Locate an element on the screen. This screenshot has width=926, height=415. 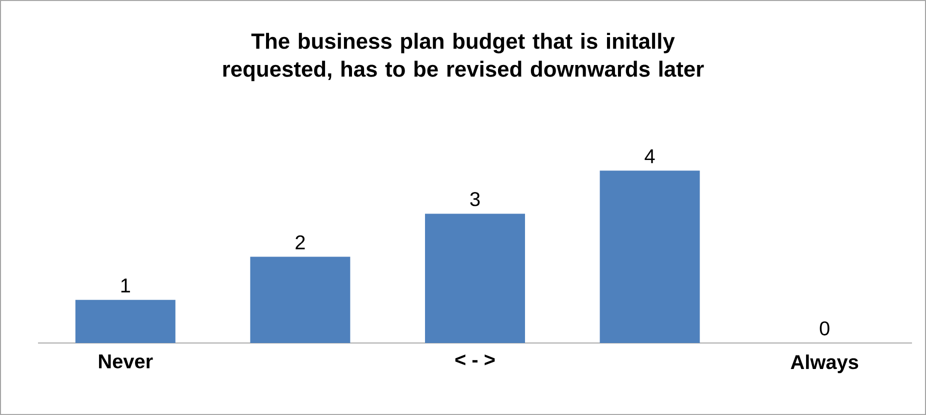
x-tick-label: < - > is located at coordinates (475, 360).